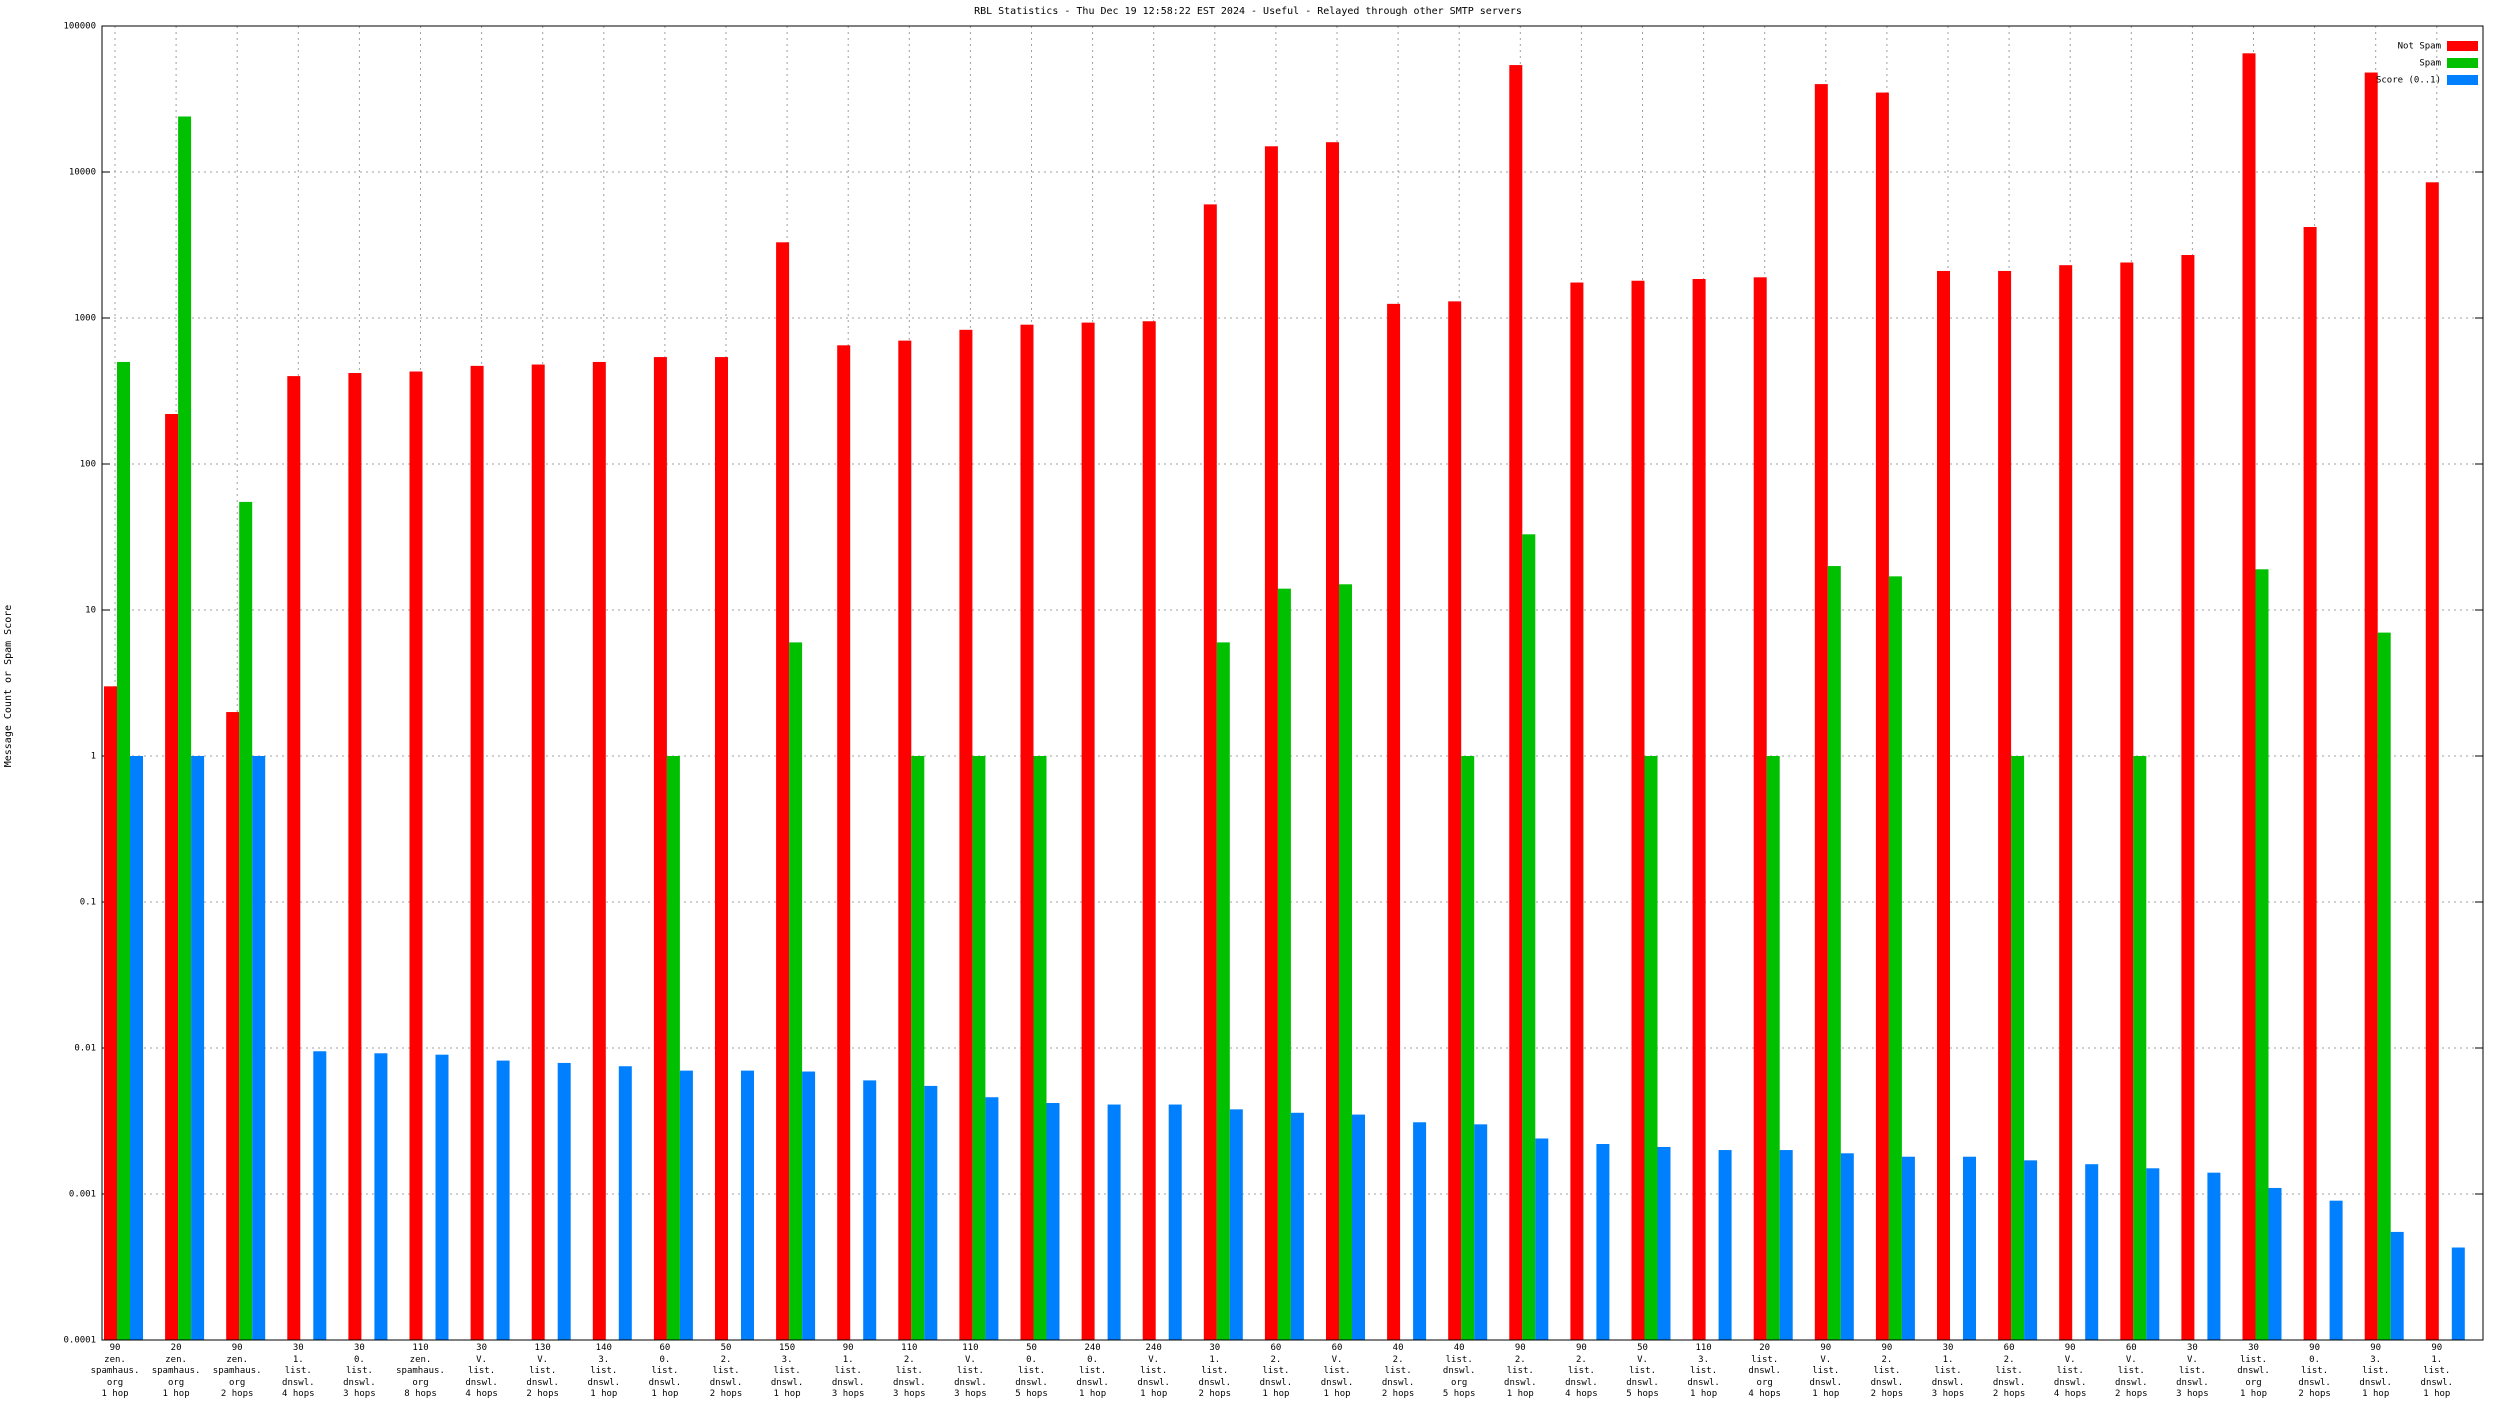  Describe the element at coordinates (2070, 1371) in the screenshot. I see `x-tick-label: 90 V. list. dnswl. 4 hops` at that location.